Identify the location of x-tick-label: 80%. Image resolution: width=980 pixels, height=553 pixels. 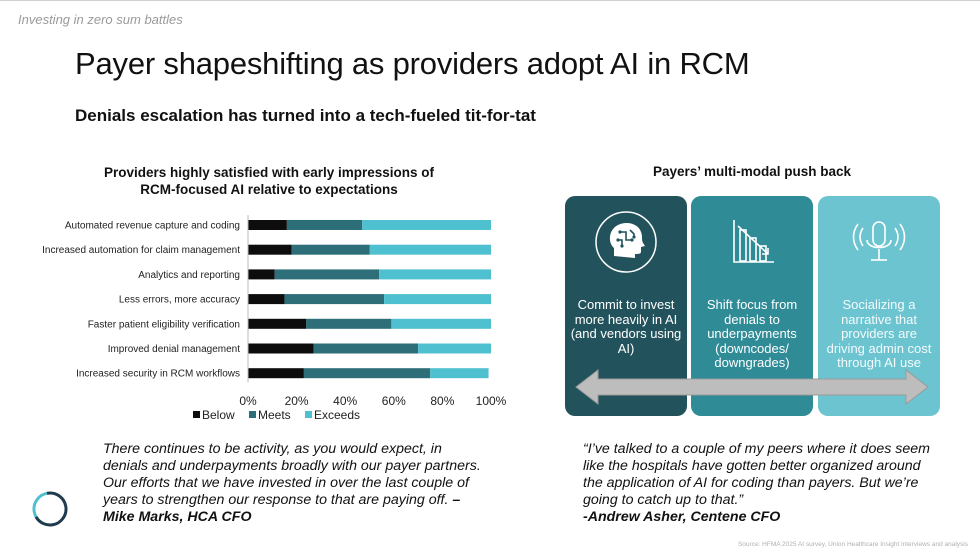
(442, 401).